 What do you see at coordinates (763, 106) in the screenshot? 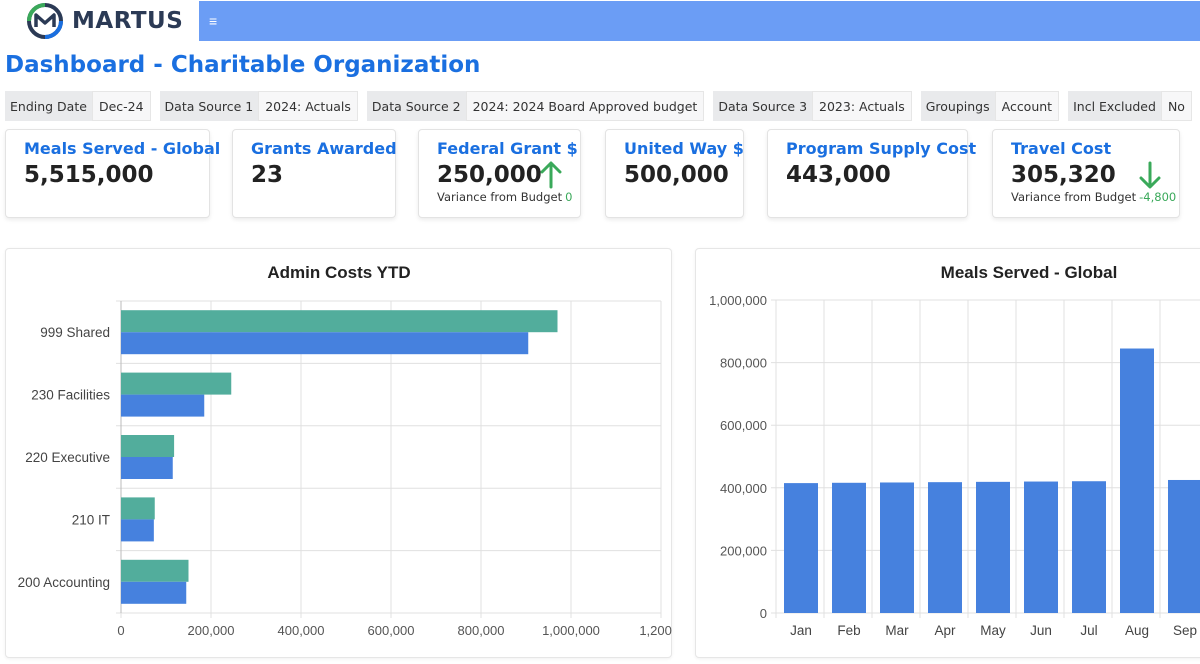
I see `filter-label: Data Source 3` at bounding box center [763, 106].